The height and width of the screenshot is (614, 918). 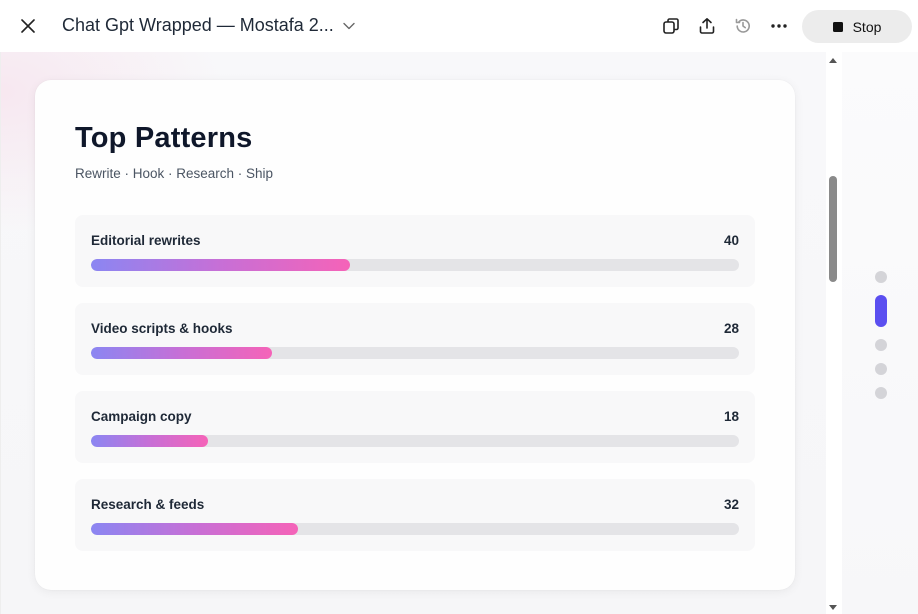 I want to click on share-button, so click(x=707, y=26).